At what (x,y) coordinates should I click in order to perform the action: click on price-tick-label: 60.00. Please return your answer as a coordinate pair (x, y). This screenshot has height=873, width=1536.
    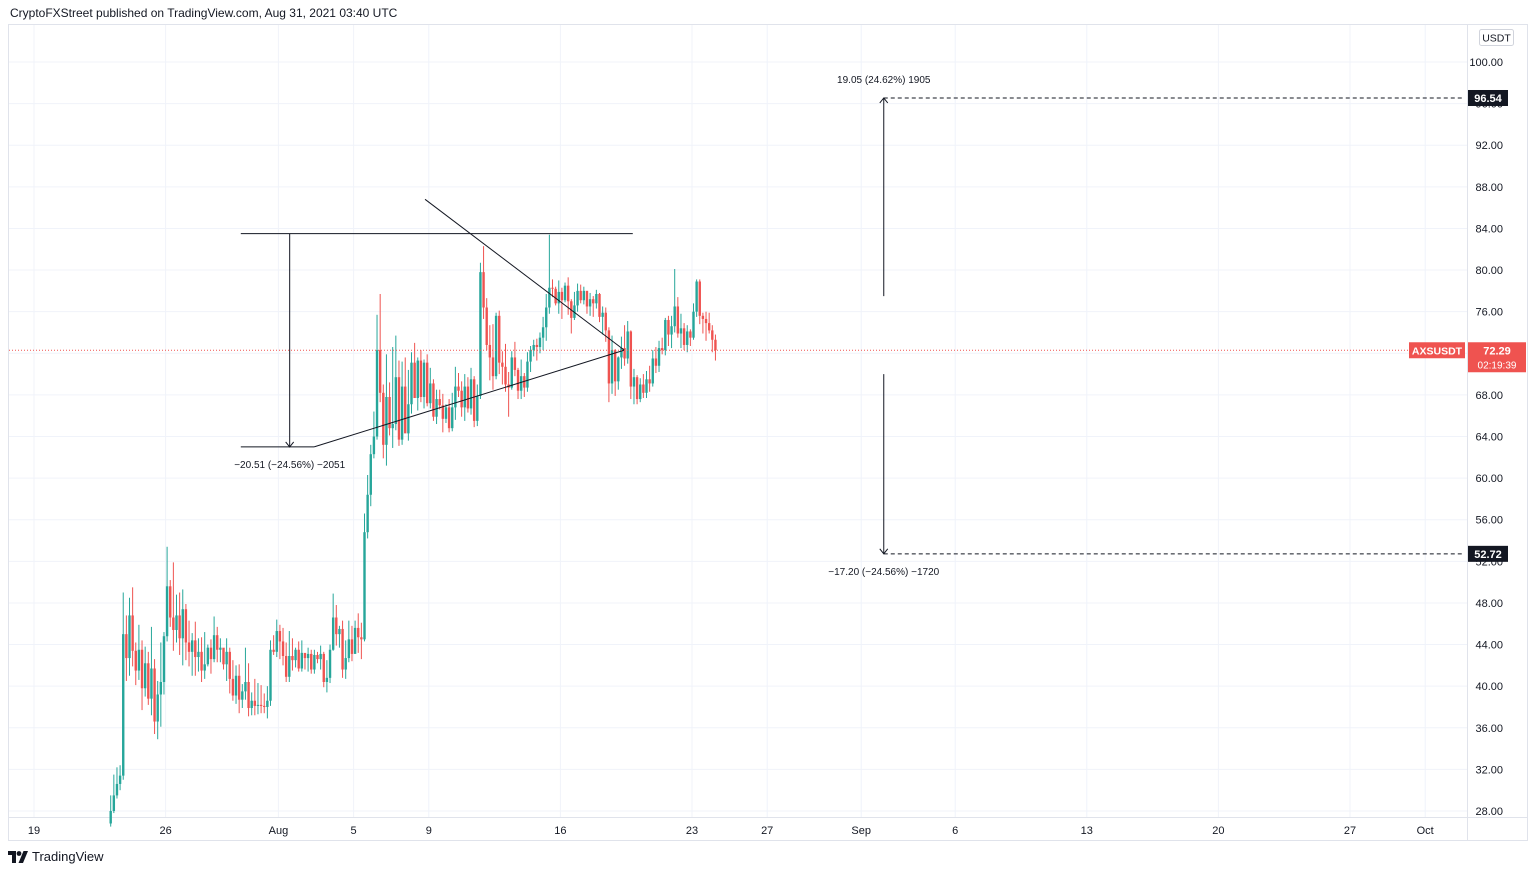
    Looking at the image, I should click on (1489, 479).